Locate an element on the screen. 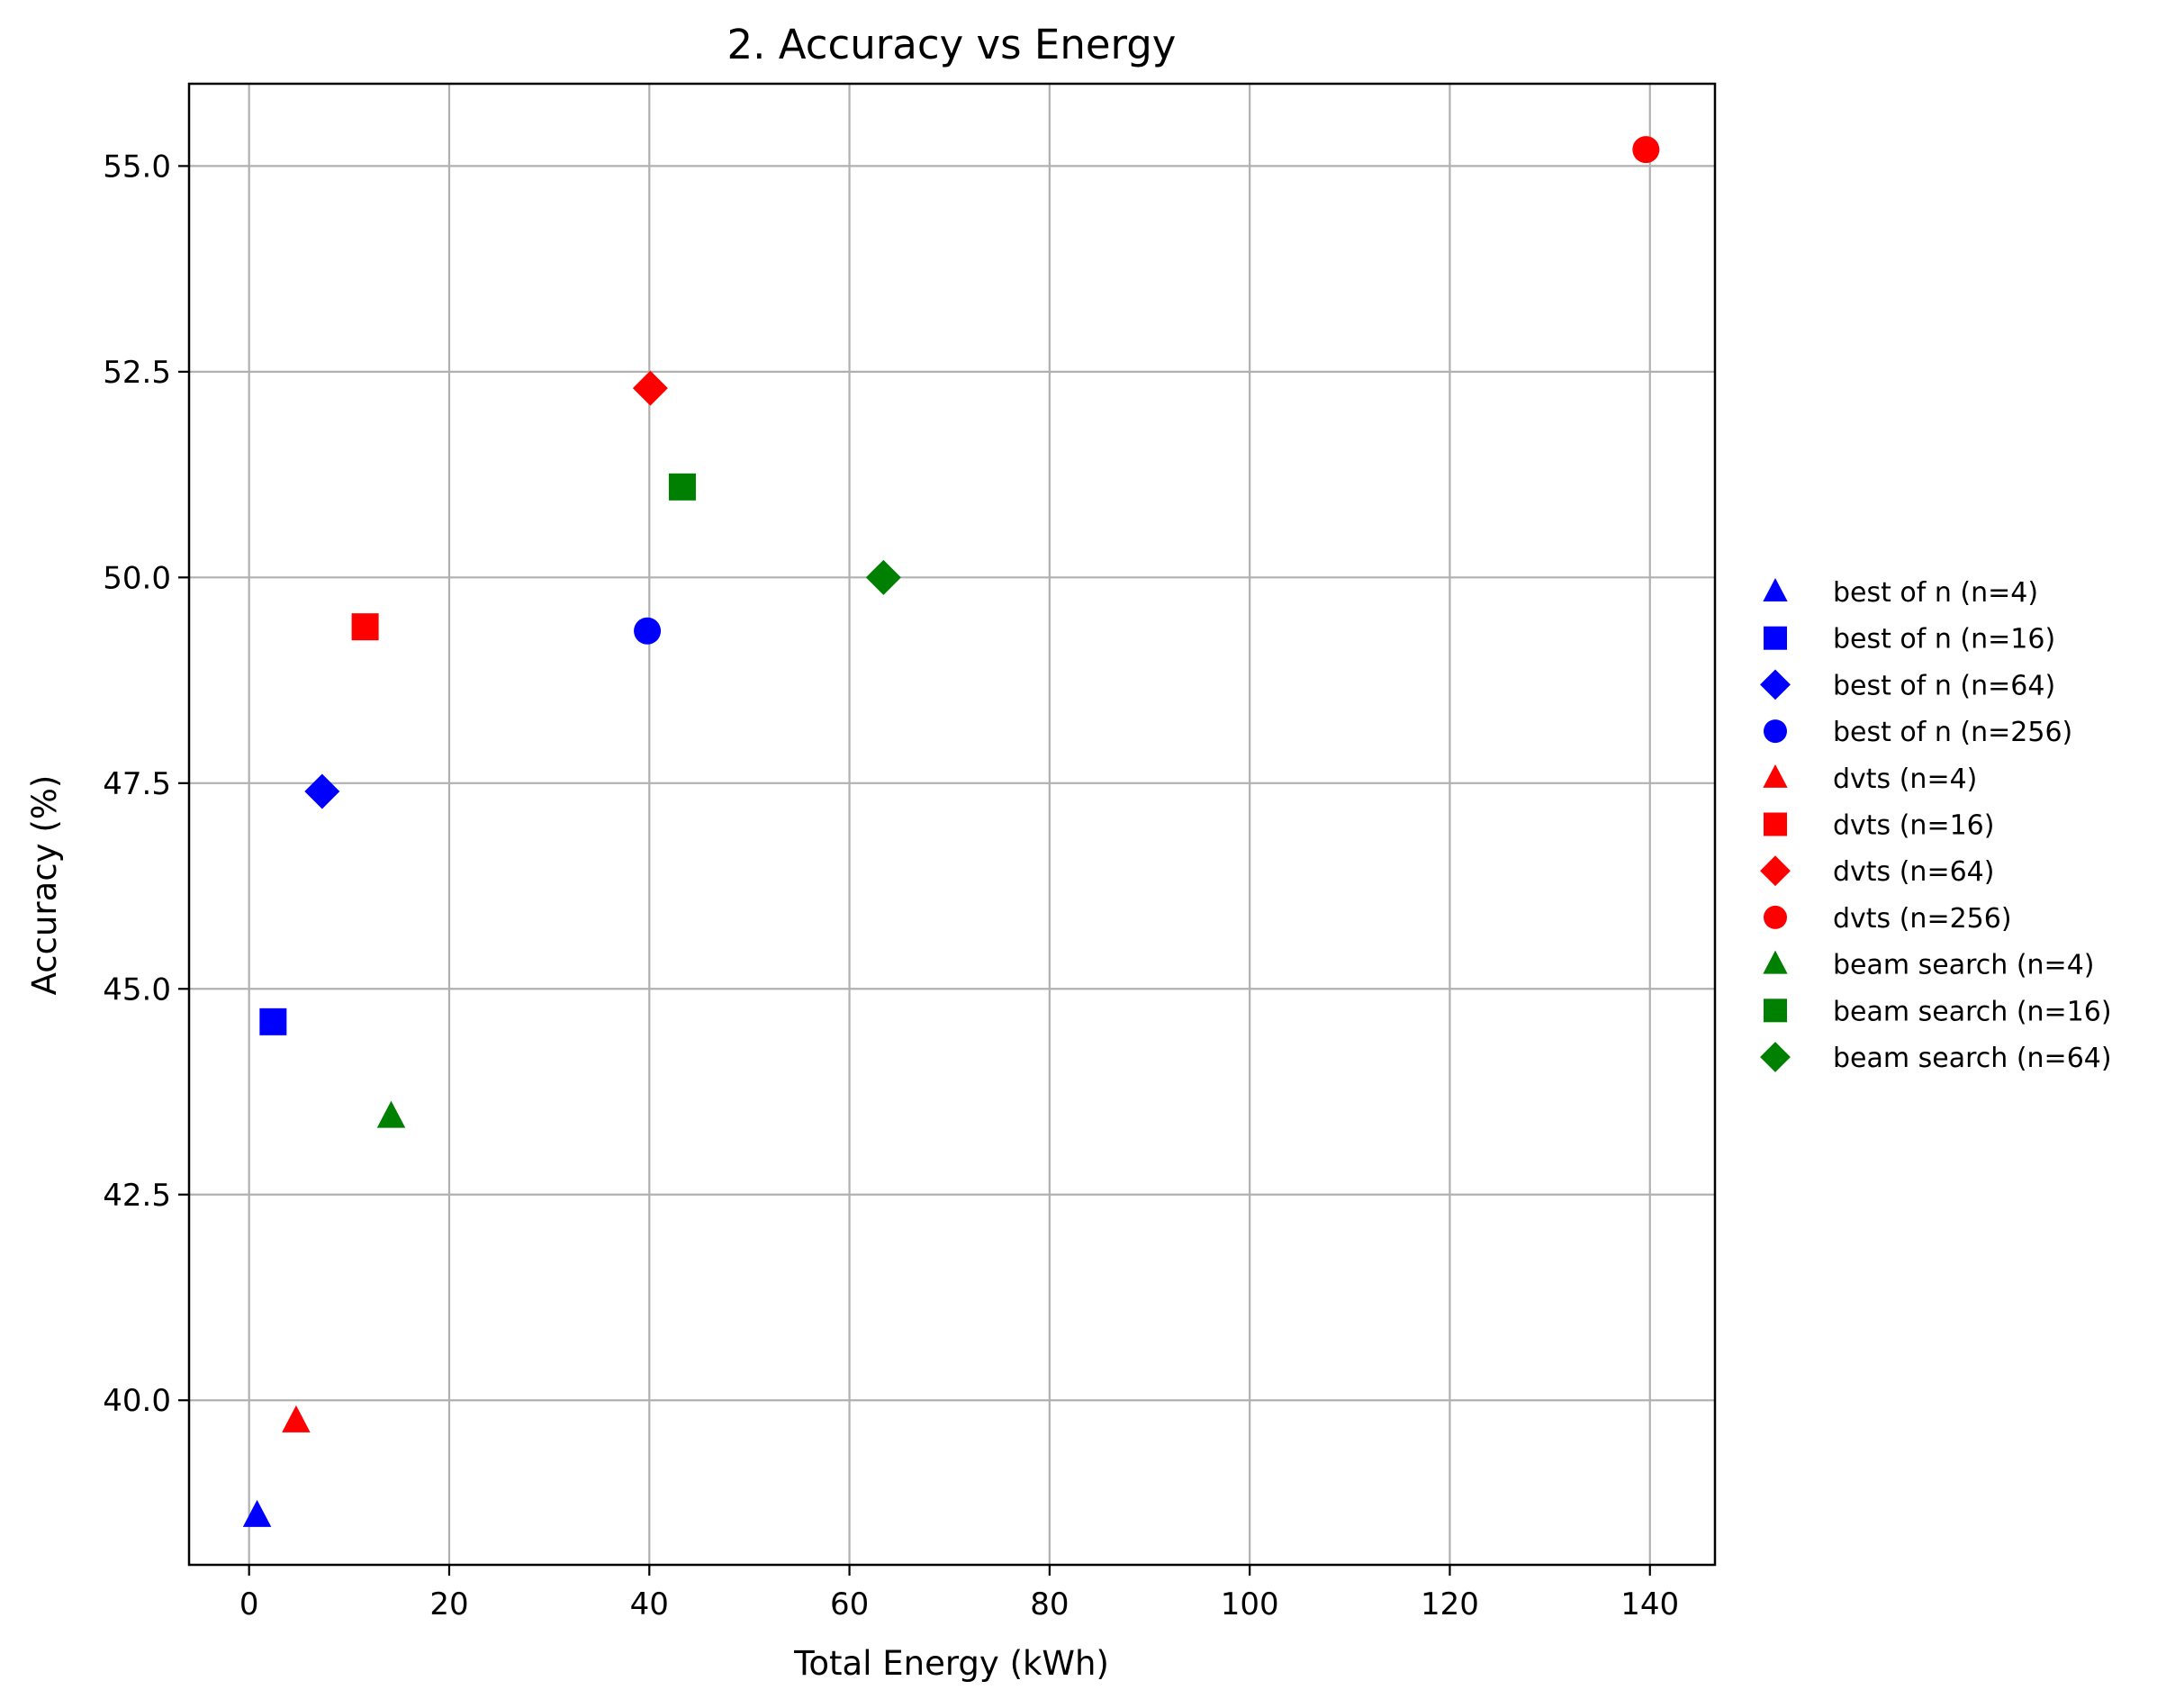 The image size is (2184, 1699). legend-label: beam search (n=4) is located at coordinates (1963, 965).